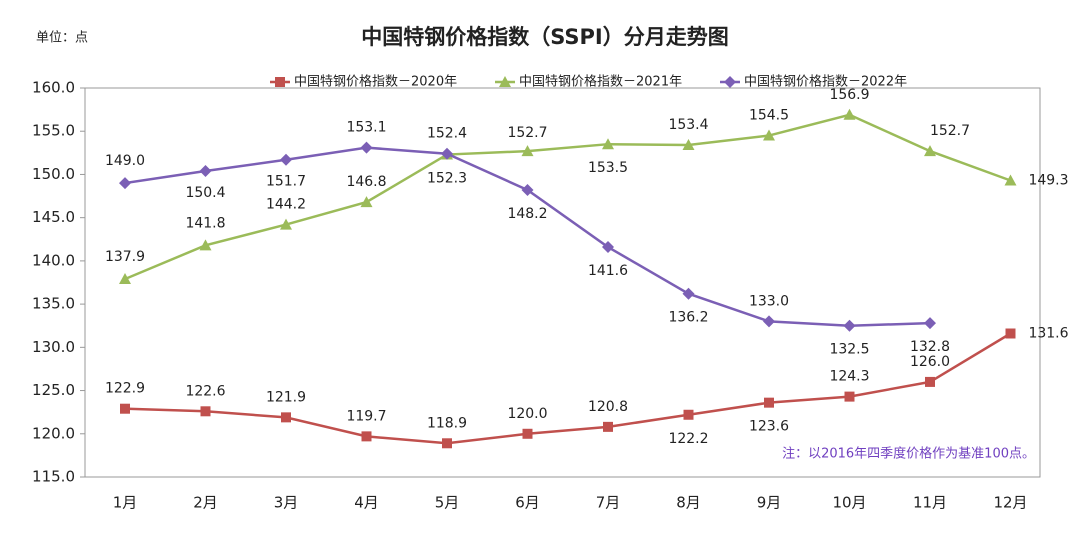 This screenshot has height=538, width=1080. What do you see at coordinates (930, 347) in the screenshot?
I see `data-label: 132.8` at bounding box center [930, 347].